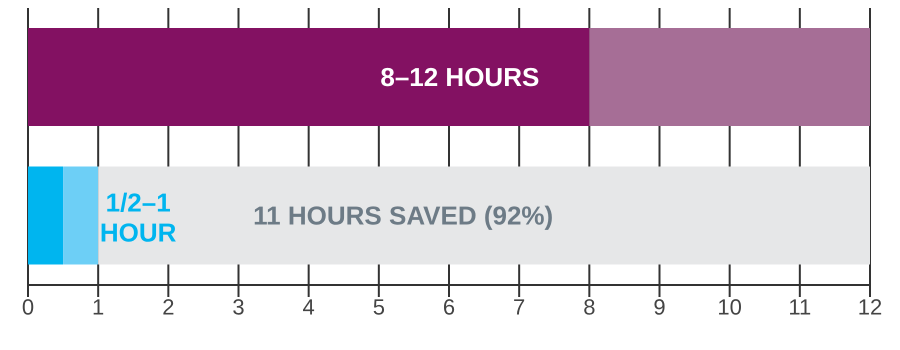  What do you see at coordinates (870, 307) in the screenshot?
I see `x-tick-label: 12` at bounding box center [870, 307].